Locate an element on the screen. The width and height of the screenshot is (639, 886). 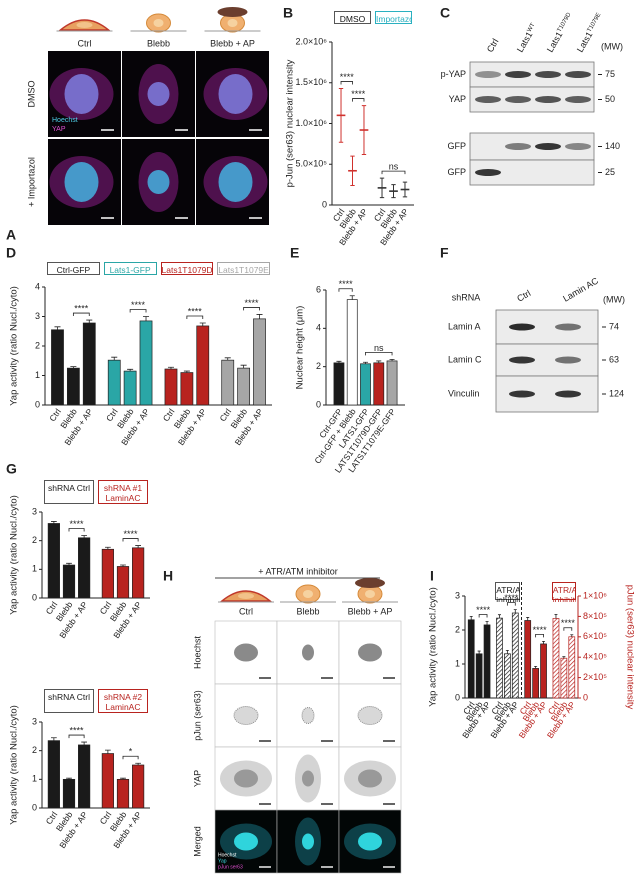
mw-header: (MW) is located at coordinates (612, 46).